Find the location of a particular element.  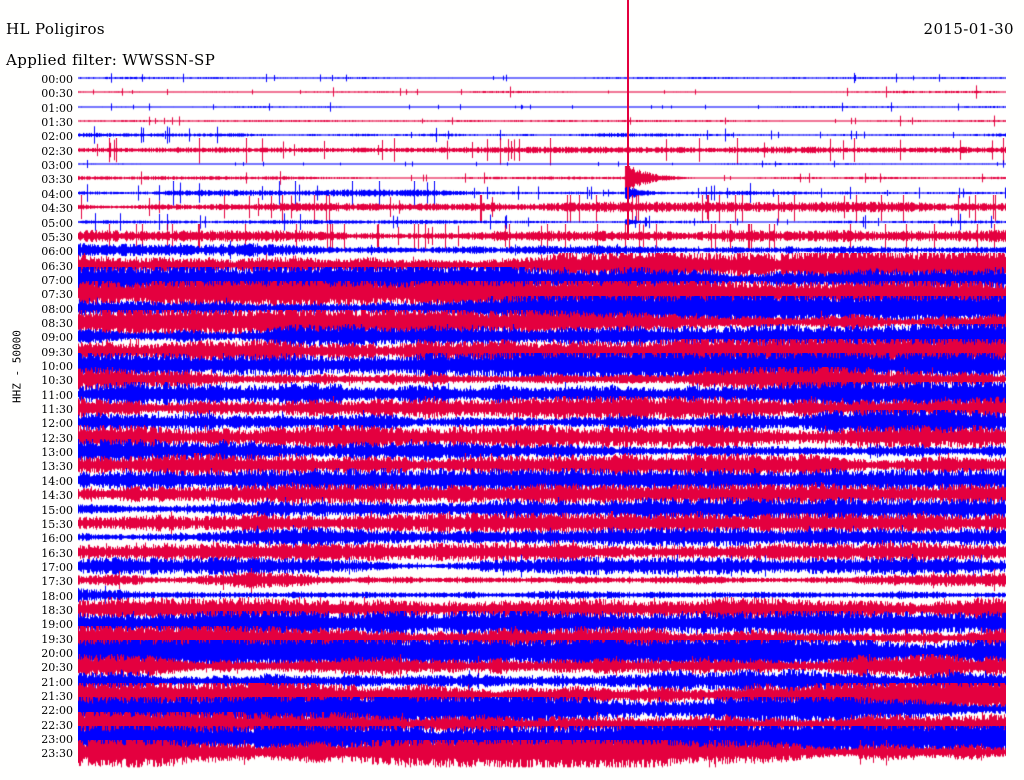

time-axis-label: 23:30 is located at coordinates (57, 754).